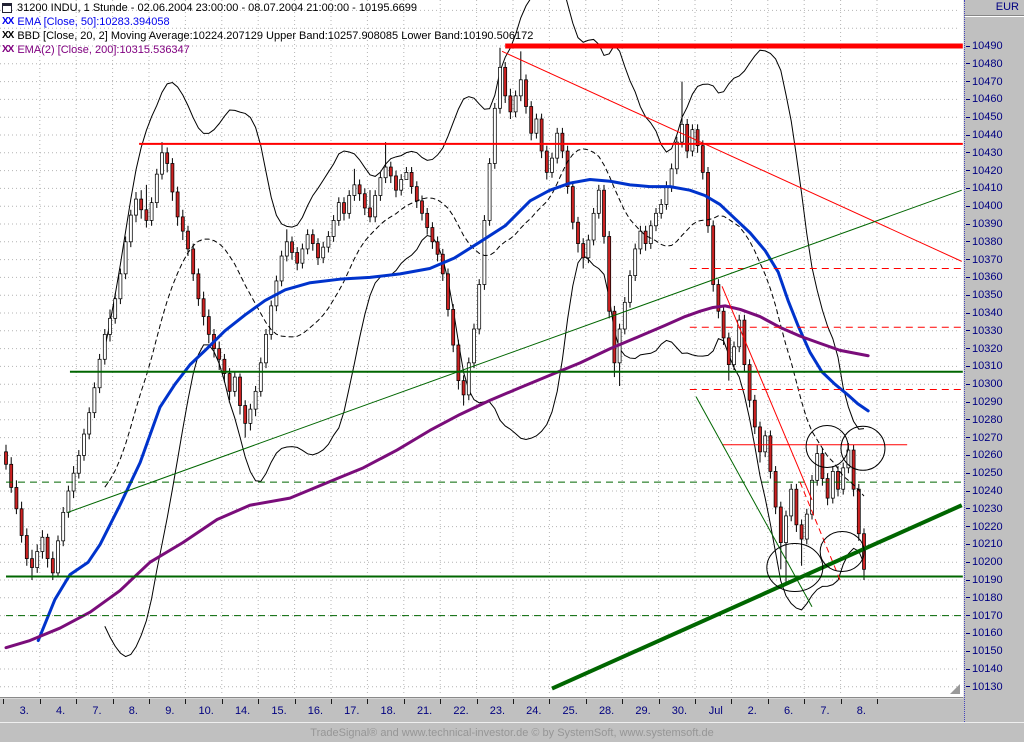 The width and height of the screenshot is (1024, 742). I want to click on price-axis-label: 10370, so click(984, 260).